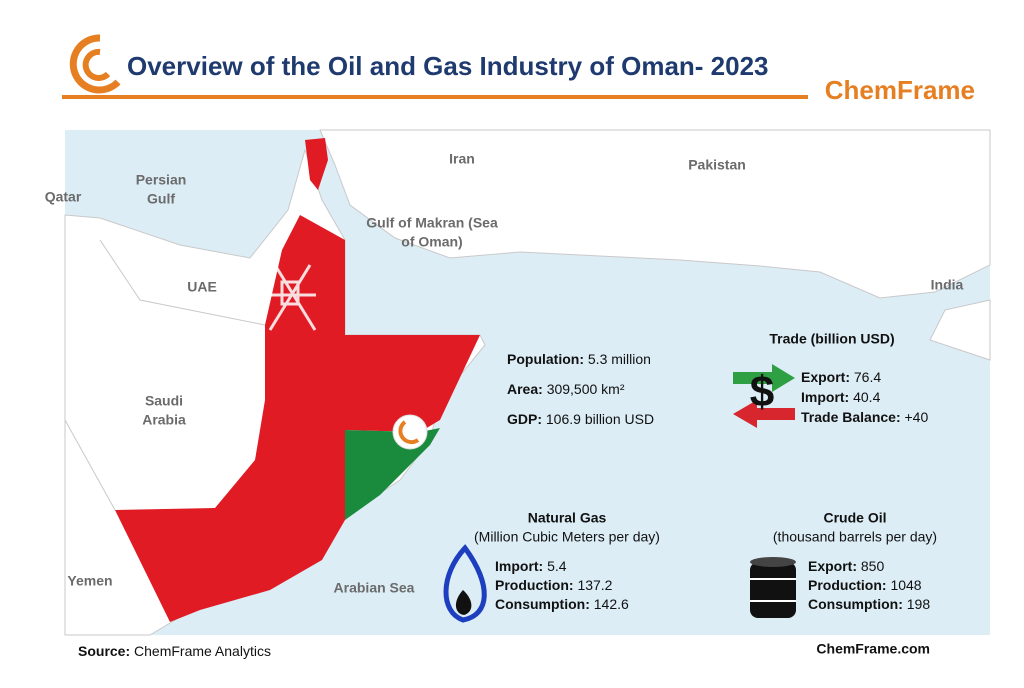 Image resolution: width=1024 pixels, height=688 pixels. I want to click on fact: Import: 40.4, so click(841, 397).